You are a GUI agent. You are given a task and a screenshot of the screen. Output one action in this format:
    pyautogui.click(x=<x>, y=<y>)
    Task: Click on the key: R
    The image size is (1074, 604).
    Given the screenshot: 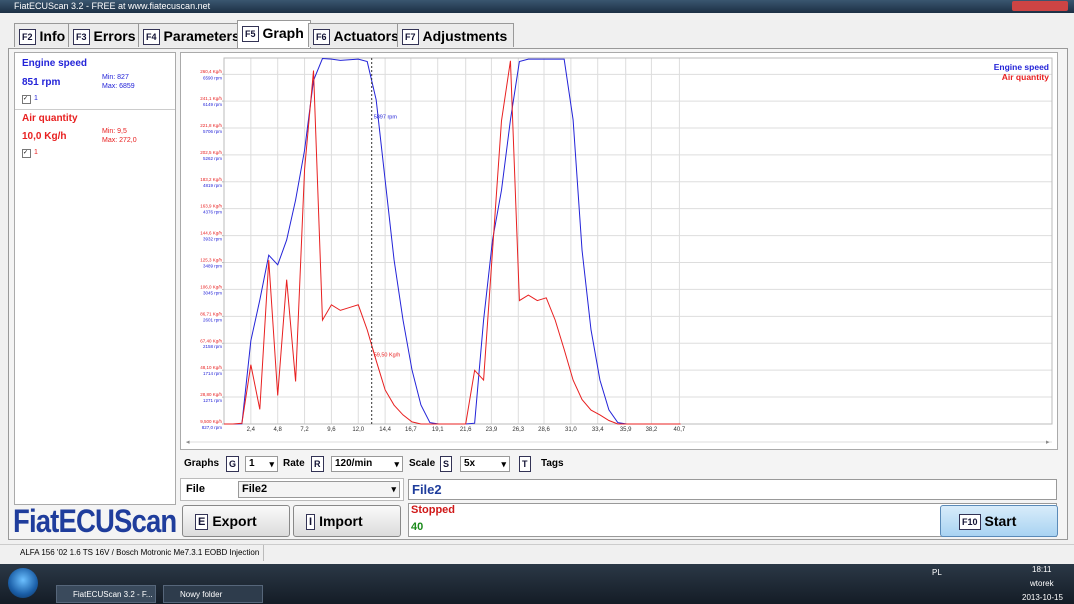 What is the action you would take?
    pyautogui.click(x=317, y=463)
    